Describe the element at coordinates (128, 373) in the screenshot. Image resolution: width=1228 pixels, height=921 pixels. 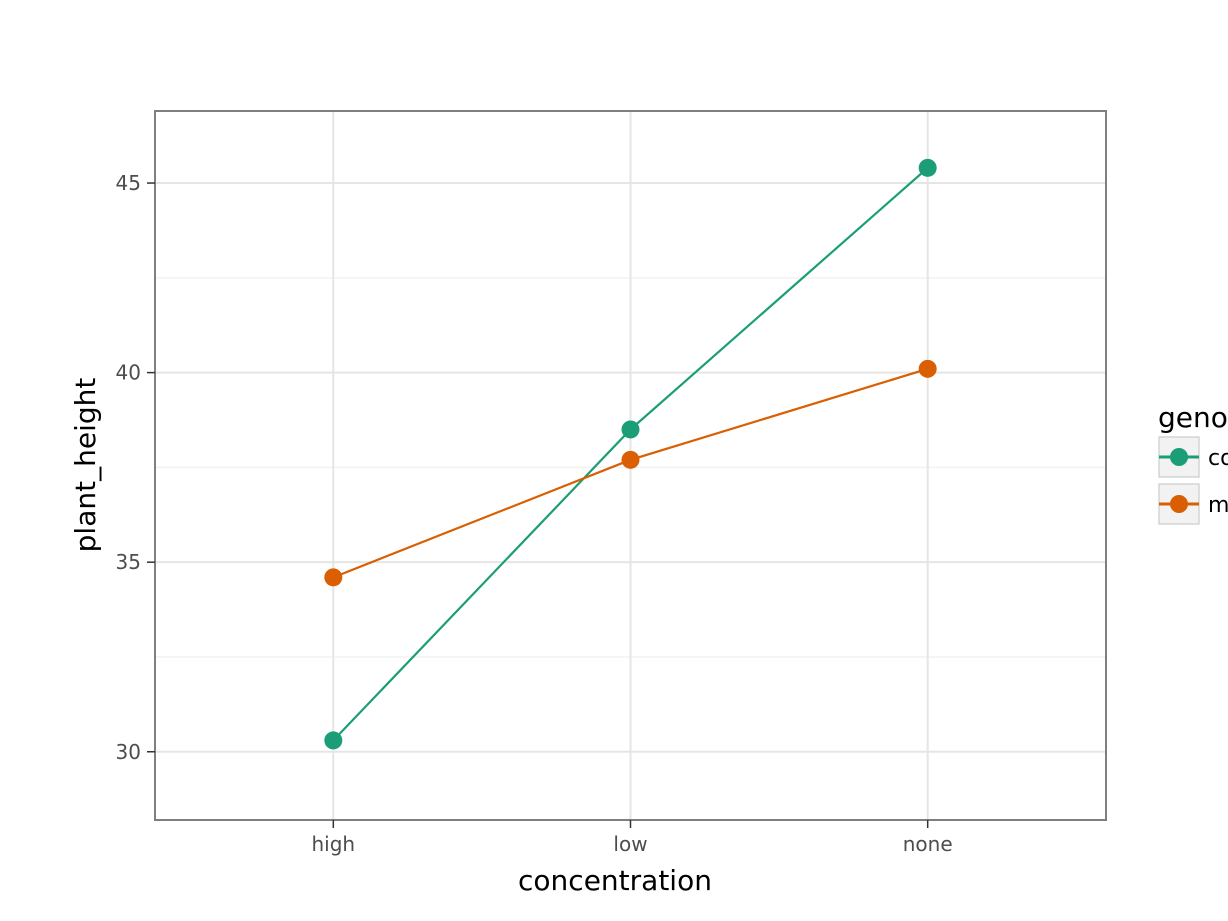
I see `y-tick-label: 40` at that location.